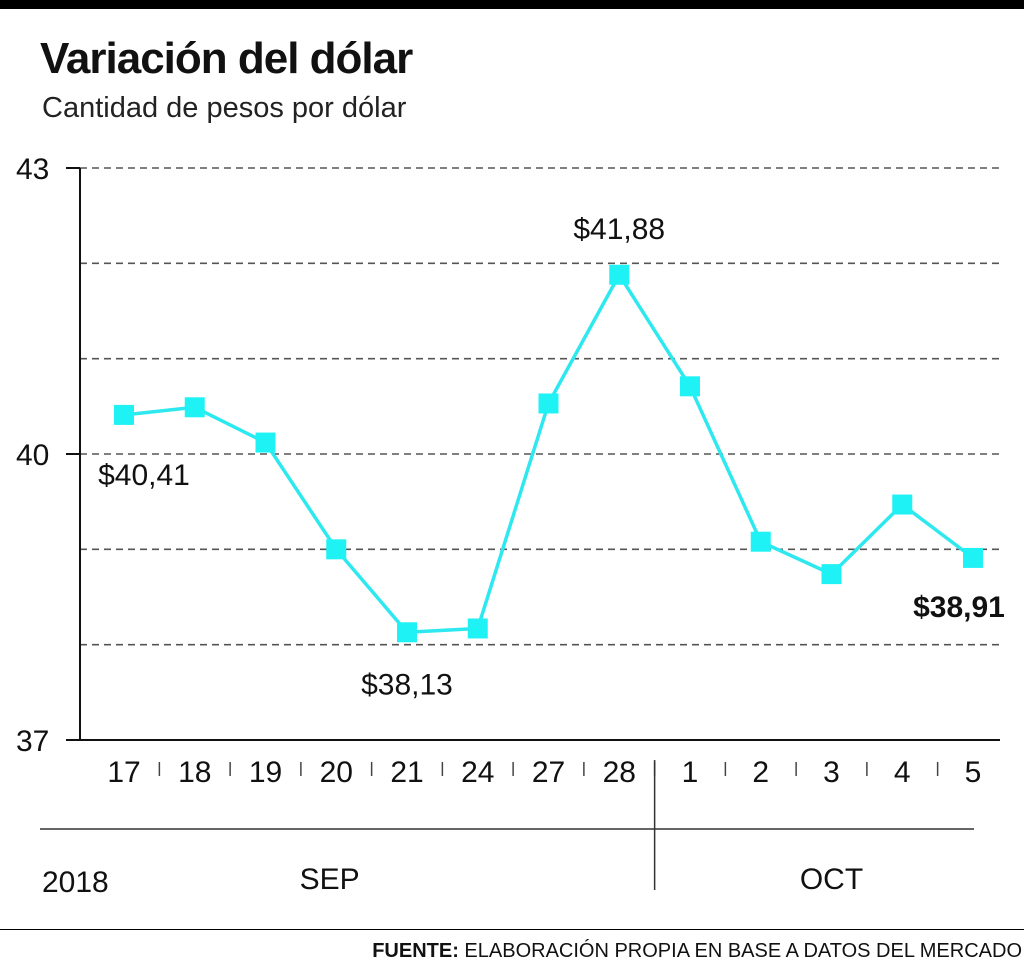  What do you see at coordinates (415, 951) in the screenshot?
I see `source-label: FUENTE:` at bounding box center [415, 951].